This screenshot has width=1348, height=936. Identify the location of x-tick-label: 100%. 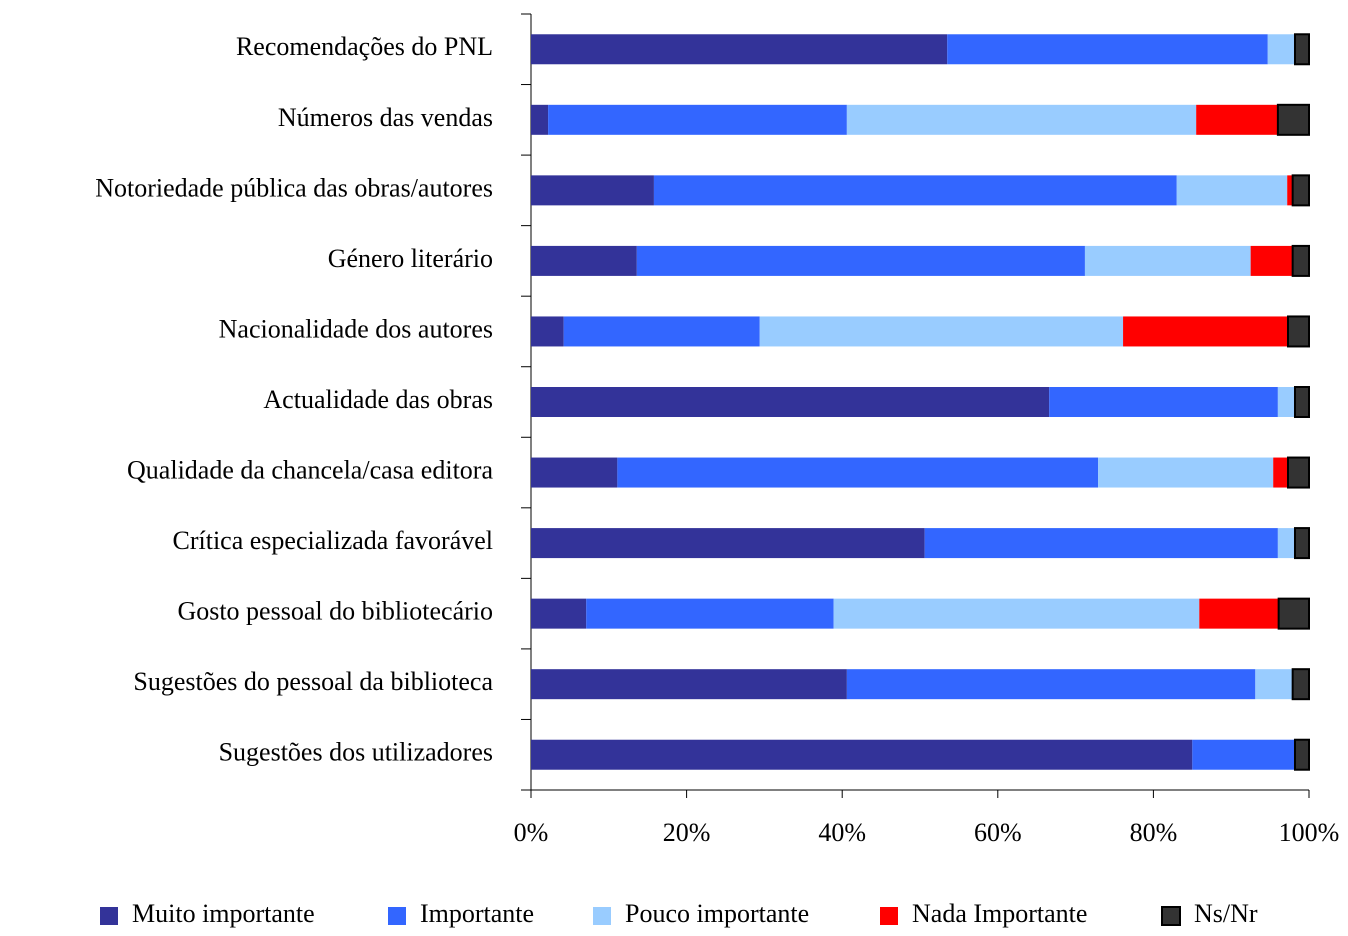
(1309, 832).